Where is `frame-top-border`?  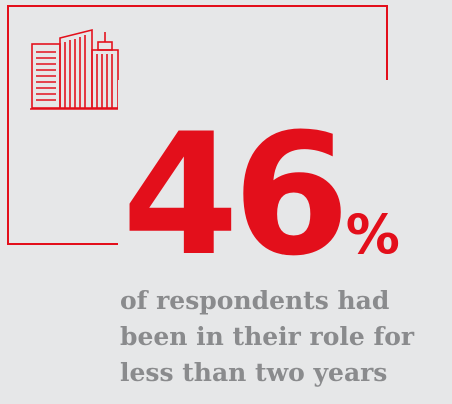 frame-top-border is located at coordinates (197, 6).